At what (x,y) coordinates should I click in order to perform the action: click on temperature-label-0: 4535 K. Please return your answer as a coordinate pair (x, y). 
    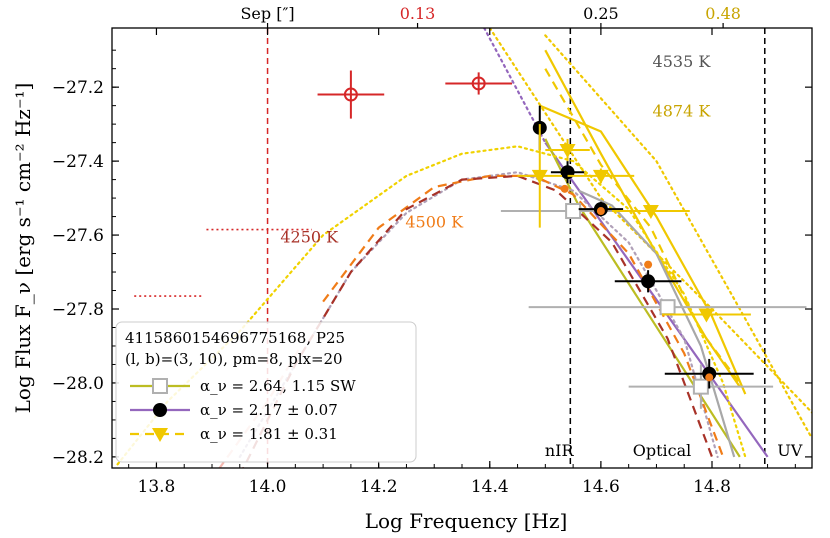
    Looking at the image, I should click on (682, 61).